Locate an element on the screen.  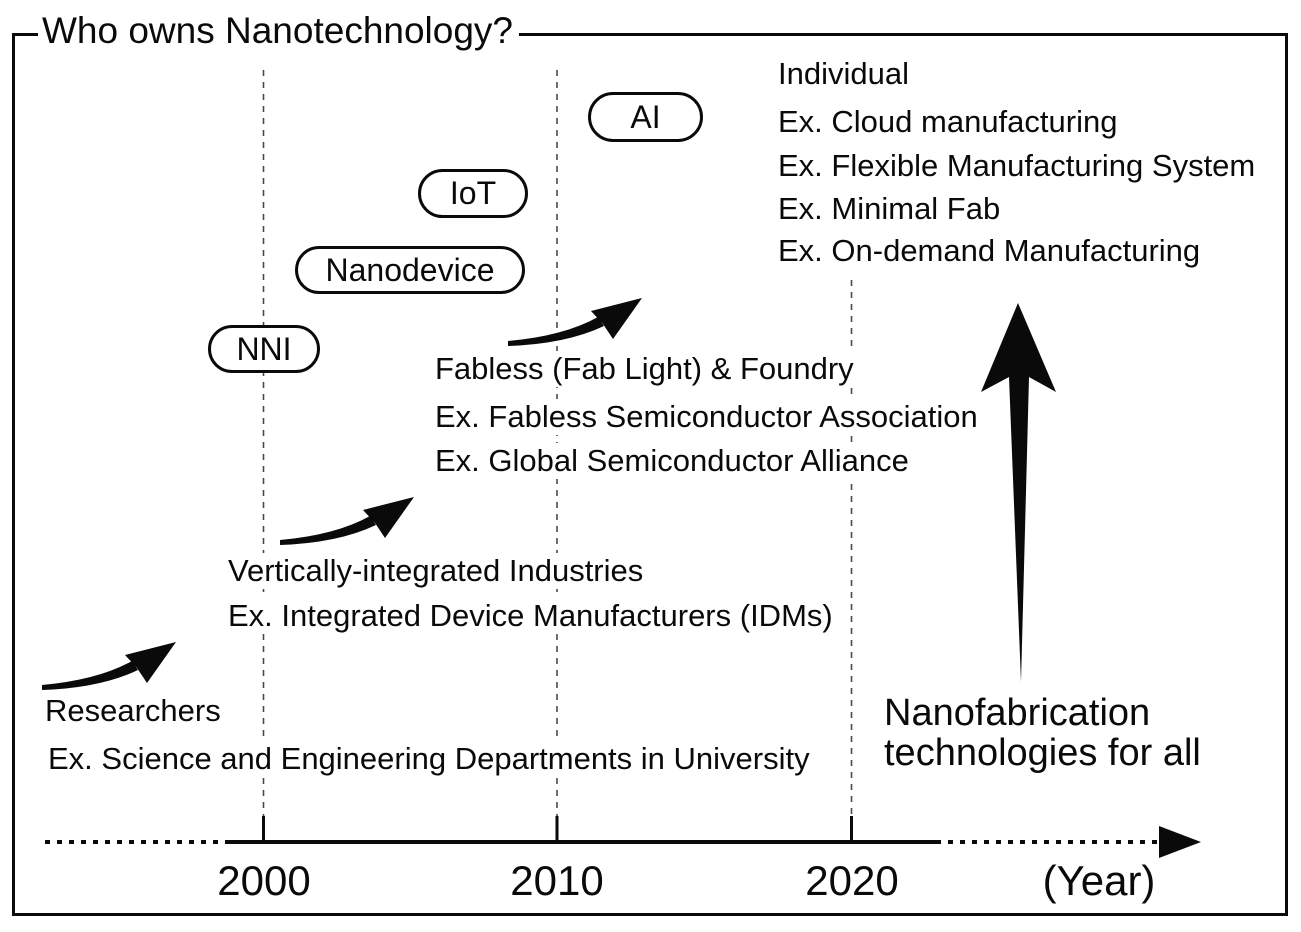
growth-arrow-icon-fabless is located at coordinates (575, 322).